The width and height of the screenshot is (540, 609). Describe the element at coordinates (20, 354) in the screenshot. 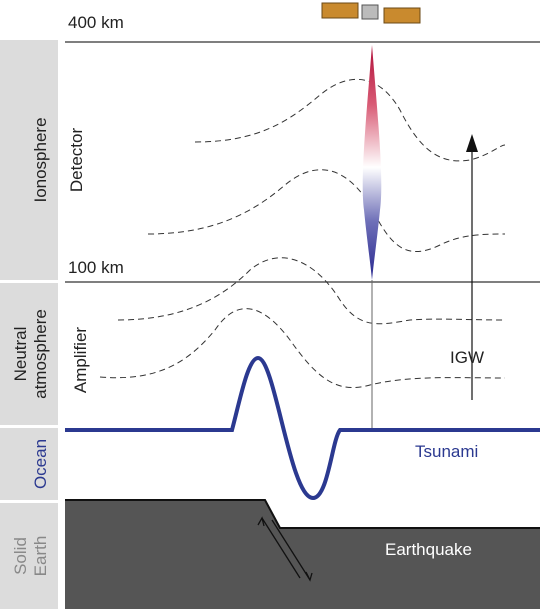

I see `layer-label: Neutral` at that location.